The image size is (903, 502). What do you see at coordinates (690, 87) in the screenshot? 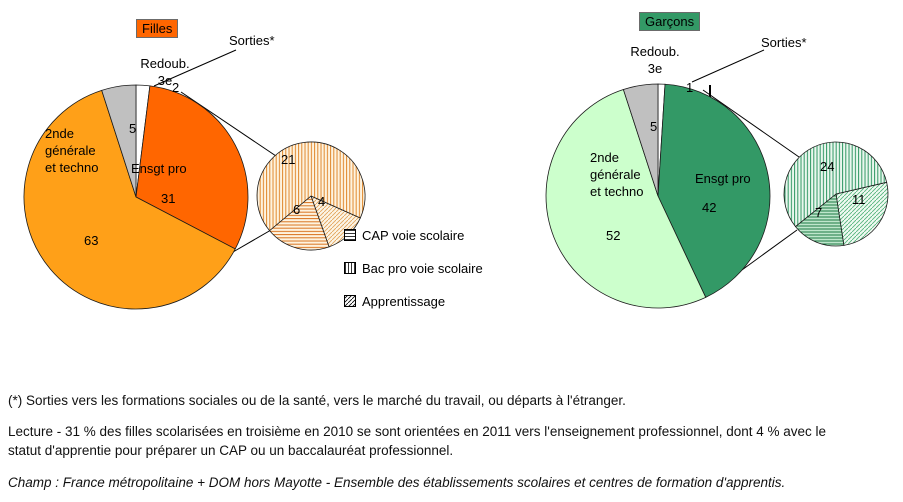
I see `garcons-sorties-value: 1` at bounding box center [690, 87].